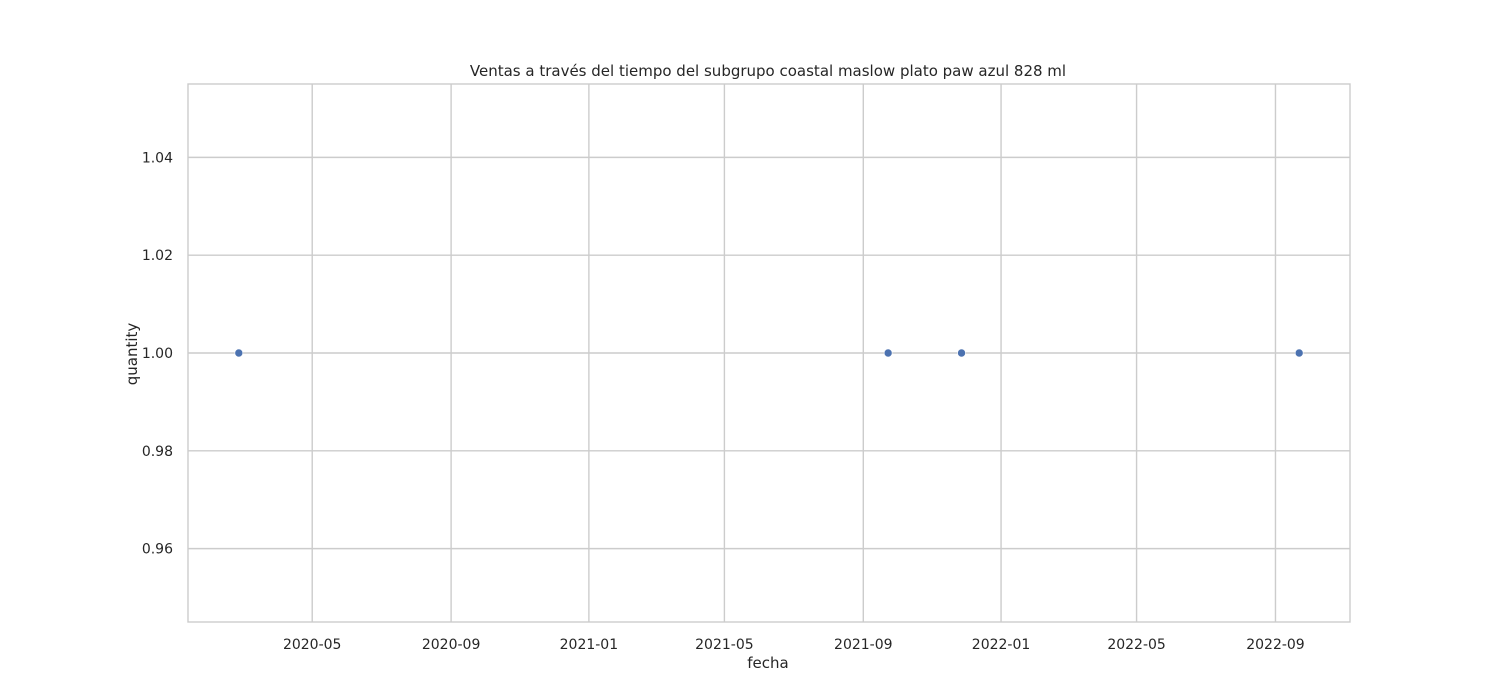 The image size is (1500, 700). Describe the element at coordinates (157, 158) in the screenshot. I see `y-tick-label: 1.04` at that location.